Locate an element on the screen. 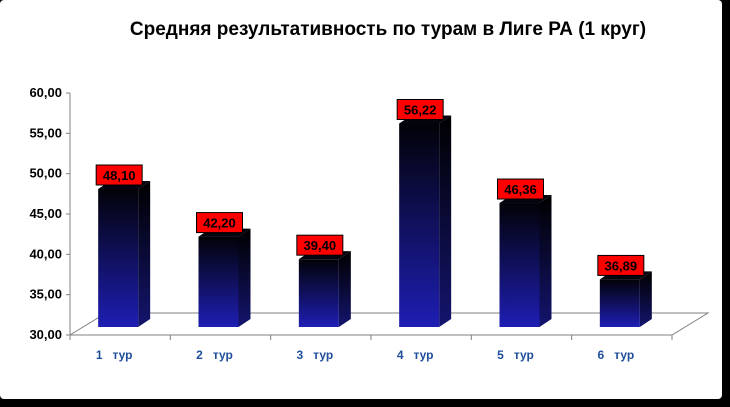  data-label-text: 39,40 is located at coordinates (320, 245).